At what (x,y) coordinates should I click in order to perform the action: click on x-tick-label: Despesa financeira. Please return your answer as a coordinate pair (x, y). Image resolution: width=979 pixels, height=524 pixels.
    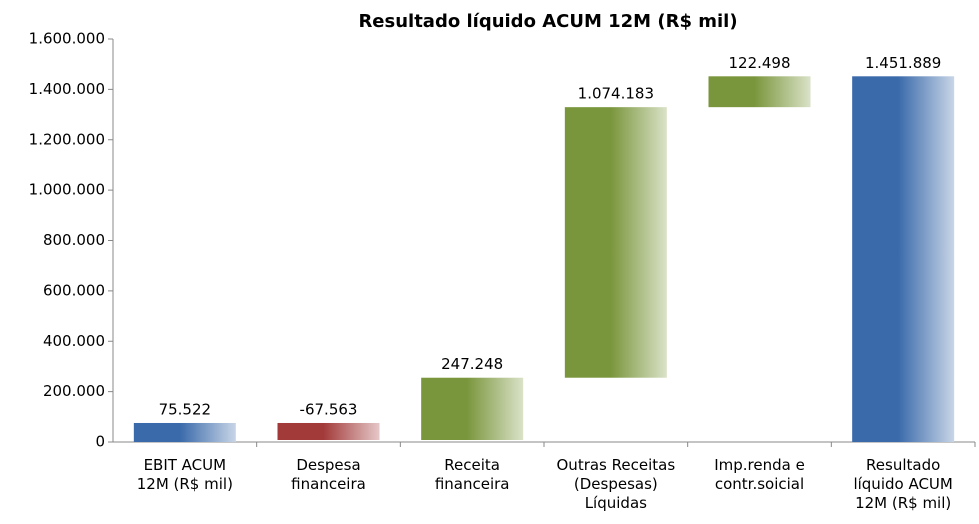
    Looking at the image, I should click on (328, 474).